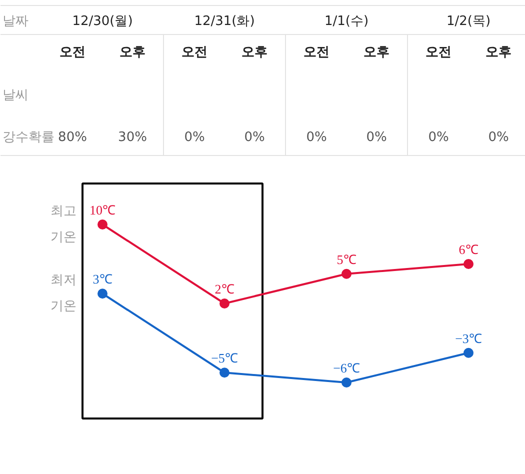 This screenshot has height=474, width=525. I want to click on text: 강수확률, so click(28, 137).